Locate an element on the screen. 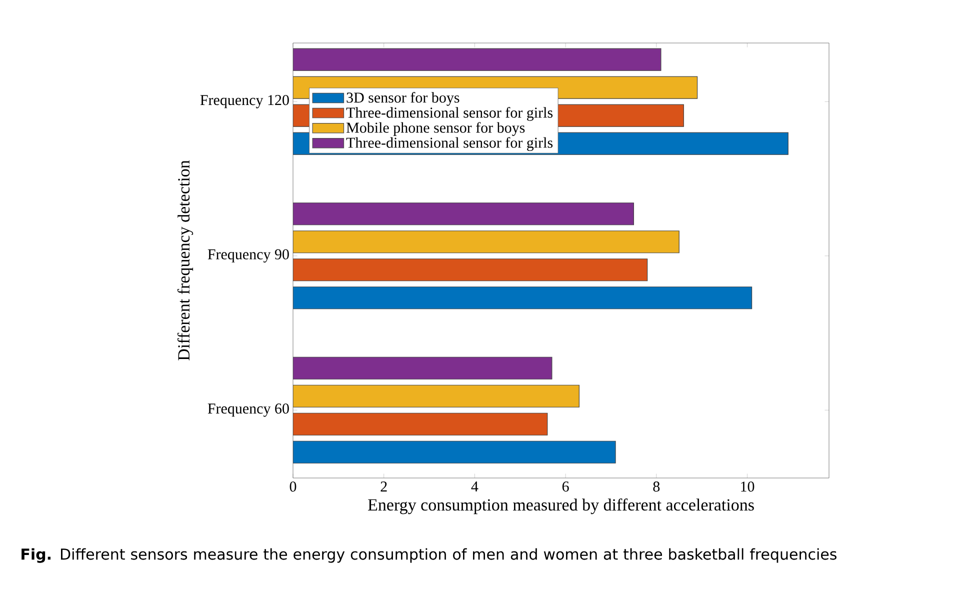 This screenshot has height=605, width=956. x-tick-label: 8 is located at coordinates (656, 487).